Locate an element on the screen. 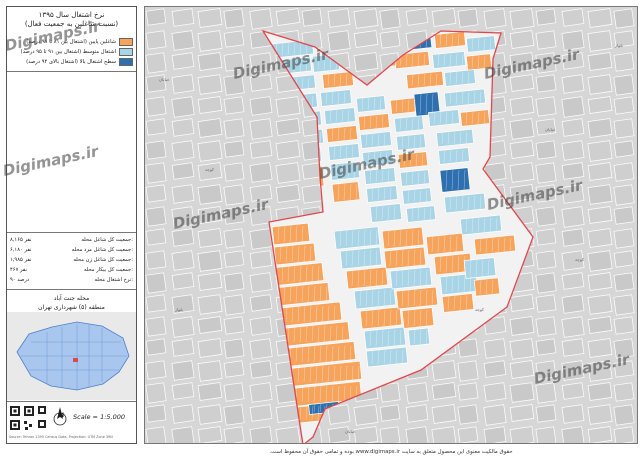 The width and height of the screenshot is (643, 461). parcel-low is located at coordinates (291, 234).